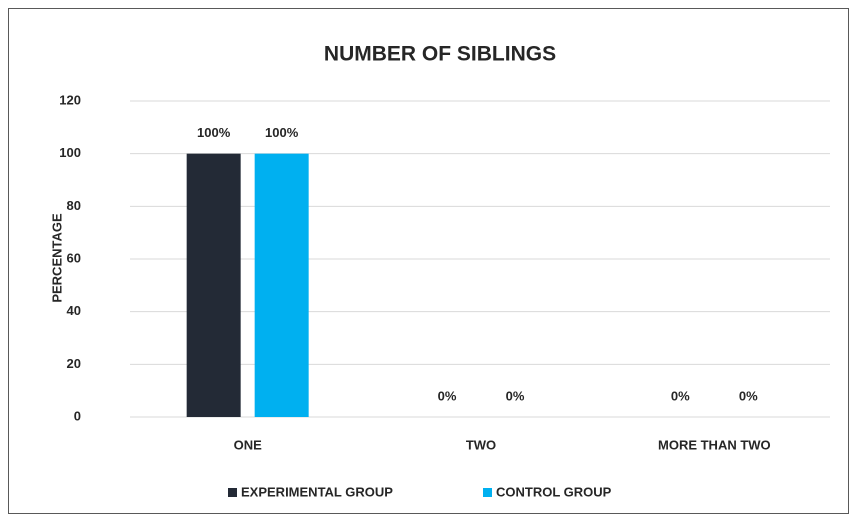 Image resolution: width=857 pixels, height=522 pixels. What do you see at coordinates (70, 152) in the screenshot?
I see `y-tick-label: 100` at bounding box center [70, 152].